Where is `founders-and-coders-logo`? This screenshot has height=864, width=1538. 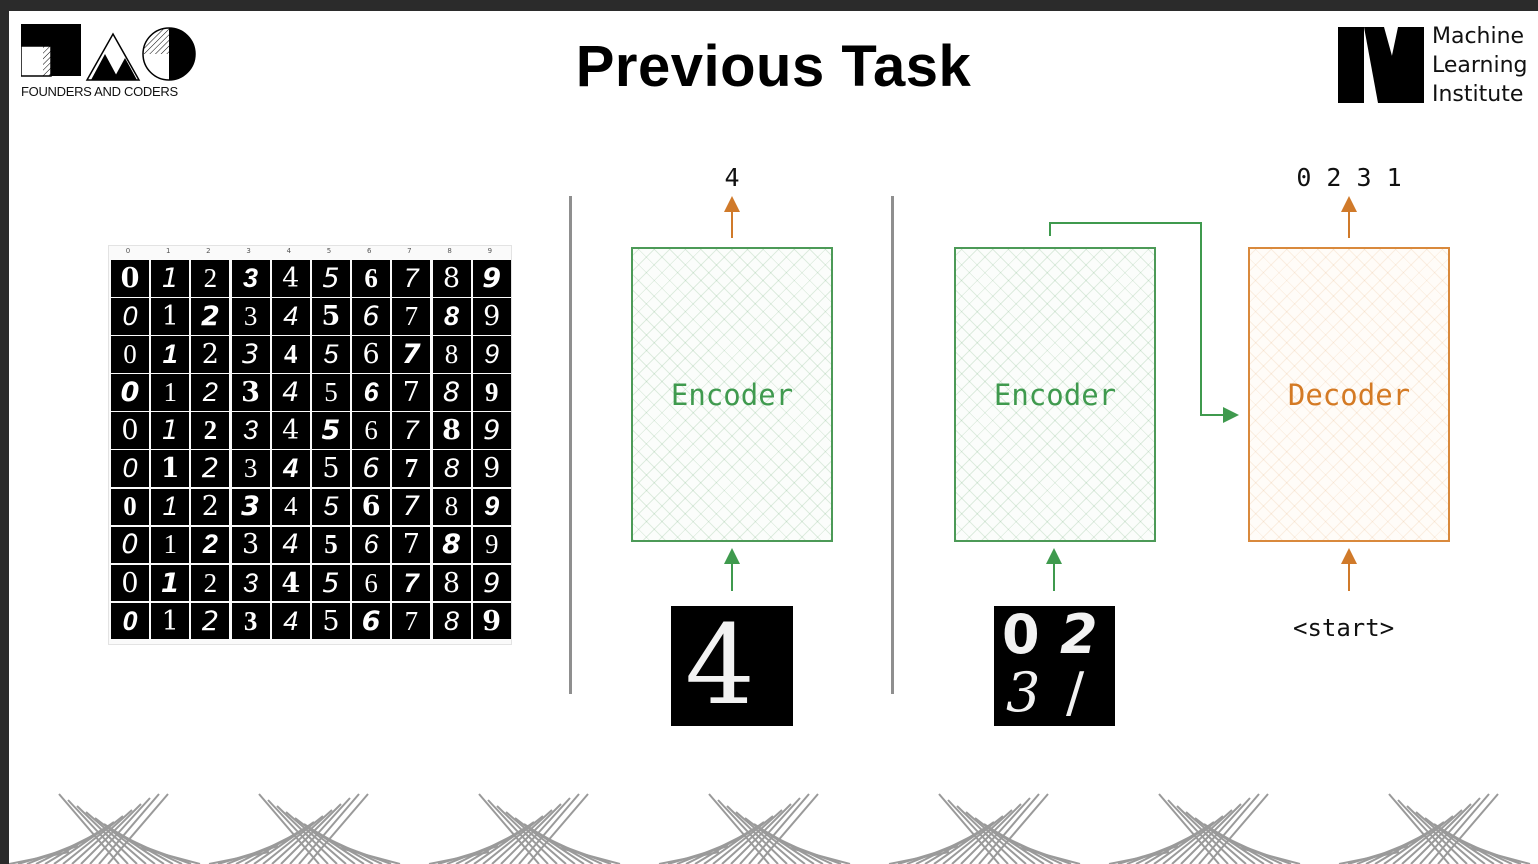 founders-and-coders-logo is located at coordinates (108, 52).